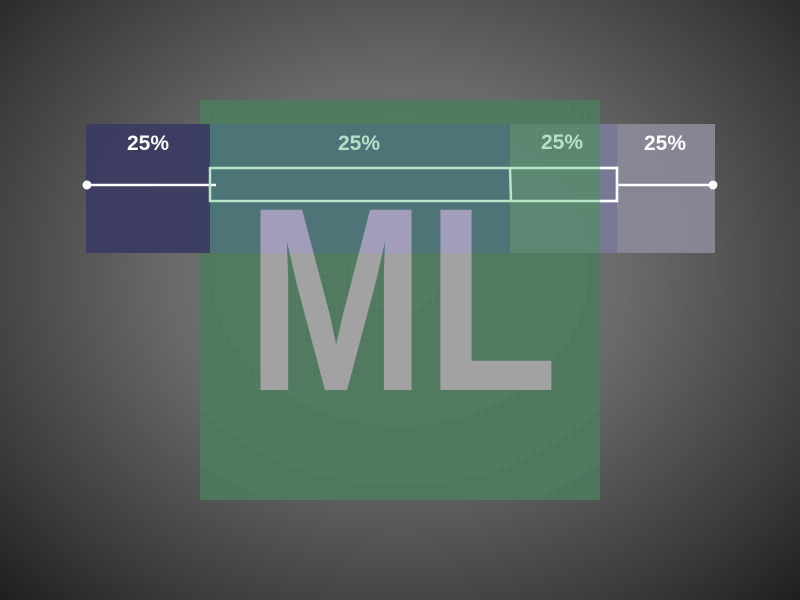 This screenshot has height=600, width=800. What do you see at coordinates (713, 185) in the screenshot?
I see `whisker-max-dot` at bounding box center [713, 185].